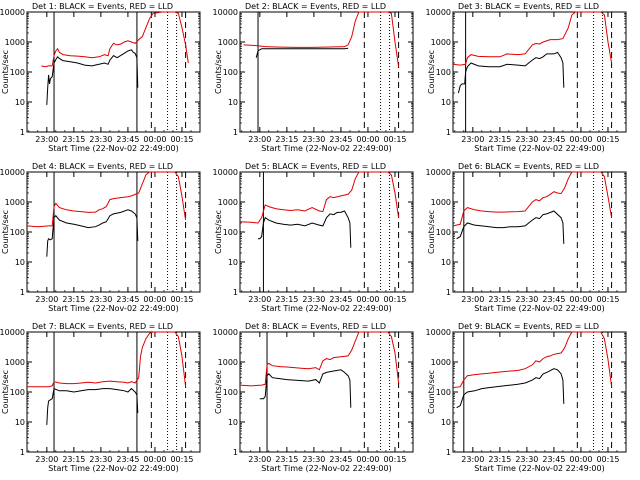 Image resolution: width=640 pixels, height=480 pixels. What do you see at coordinates (102, 326) in the screenshot?
I see `panel-title: Det 7: BLACK = Events, RED = LLD` at bounding box center [102, 326].